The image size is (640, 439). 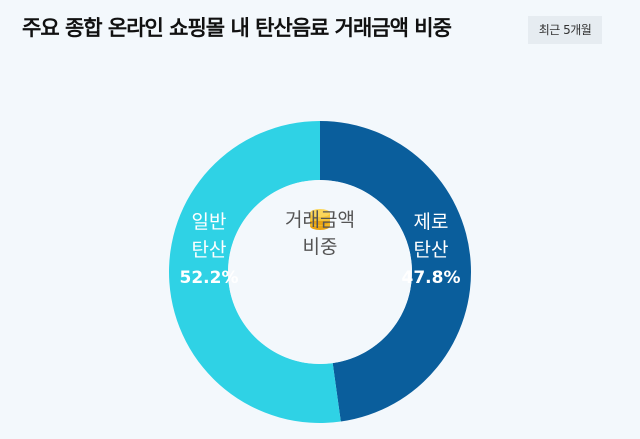 What do you see at coordinates (237, 28) in the screenshot?
I see `chart-title: 주요 종합 온라인 쇼핑몰 내 탄산음료 거래금액 비중` at bounding box center [237, 28].